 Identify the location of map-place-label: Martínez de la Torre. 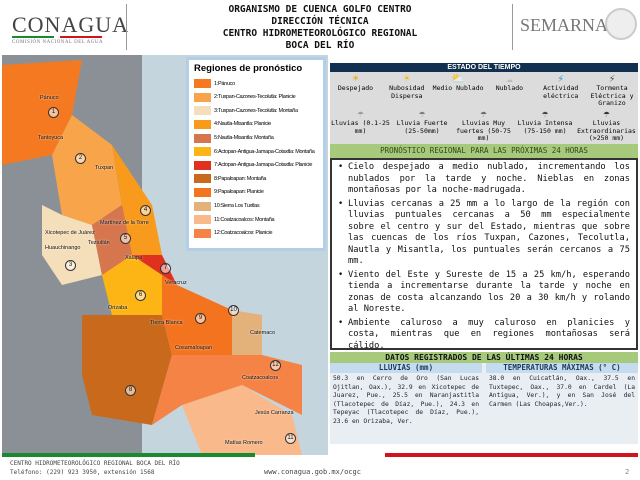
(124, 223).